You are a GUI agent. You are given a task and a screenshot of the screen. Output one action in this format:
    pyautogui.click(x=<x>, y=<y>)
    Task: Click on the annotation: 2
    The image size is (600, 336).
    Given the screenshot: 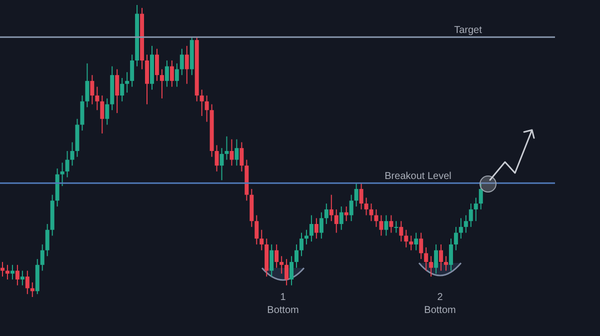 What is the action you would take?
    pyautogui.click(x=440, y=297)
    